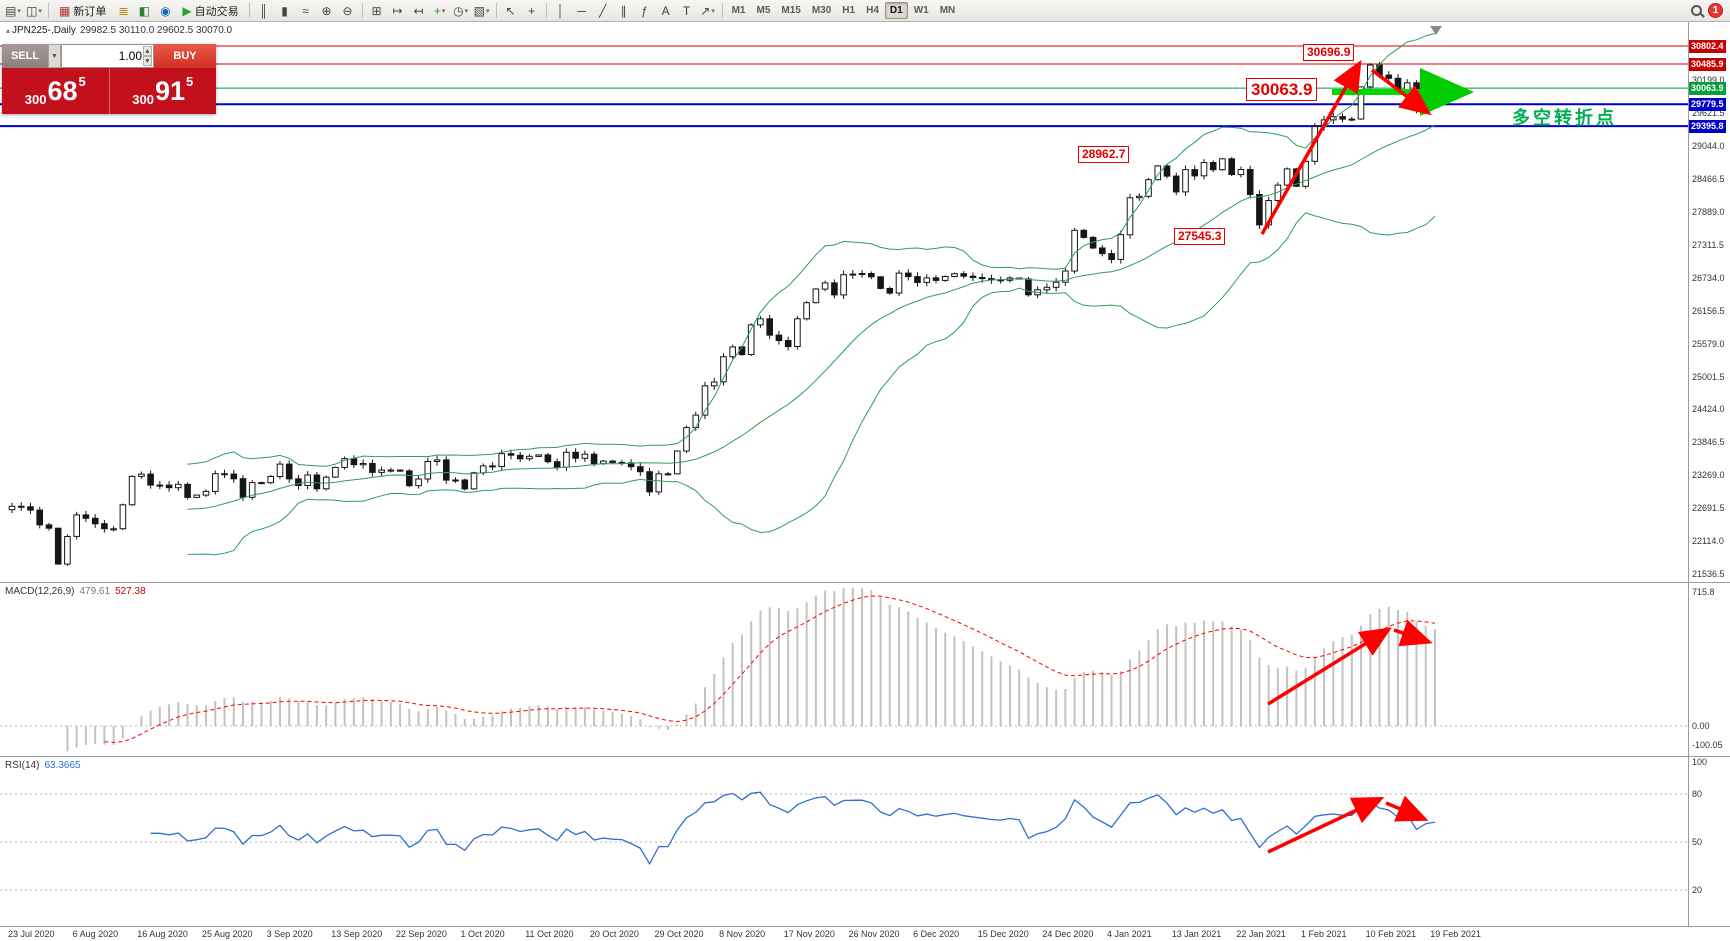  What do you see at coordinates (130, 591) in the screenshot?
I see `macd-value-signal: 527.38` at bounding box center [130, 591].